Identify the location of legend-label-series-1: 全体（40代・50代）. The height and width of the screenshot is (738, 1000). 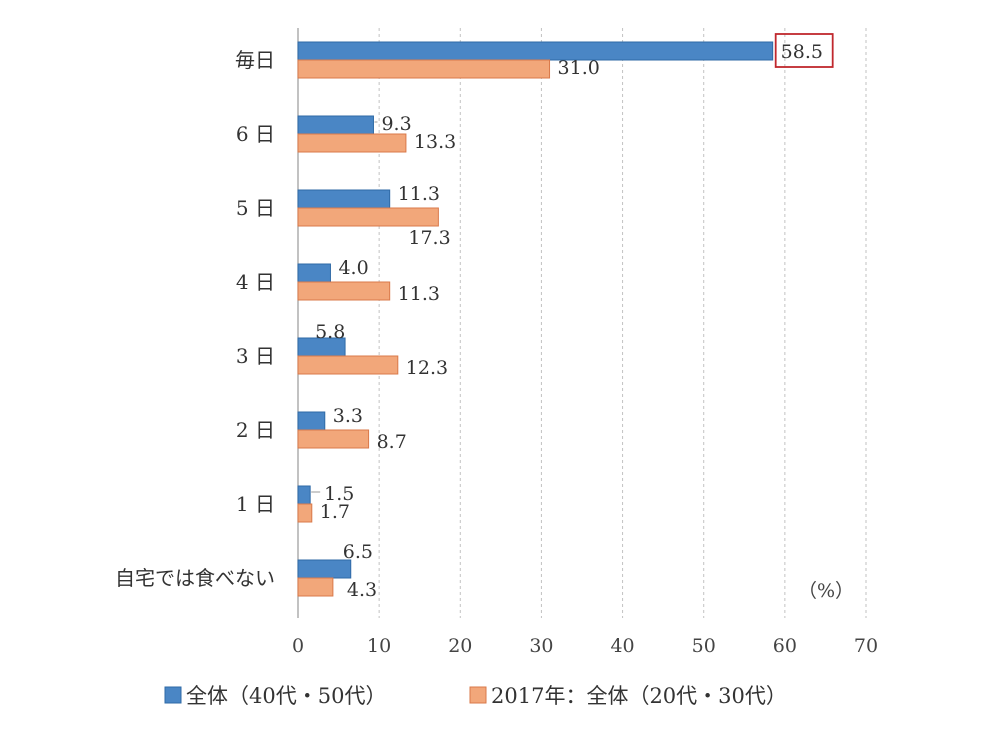
(286, 696).